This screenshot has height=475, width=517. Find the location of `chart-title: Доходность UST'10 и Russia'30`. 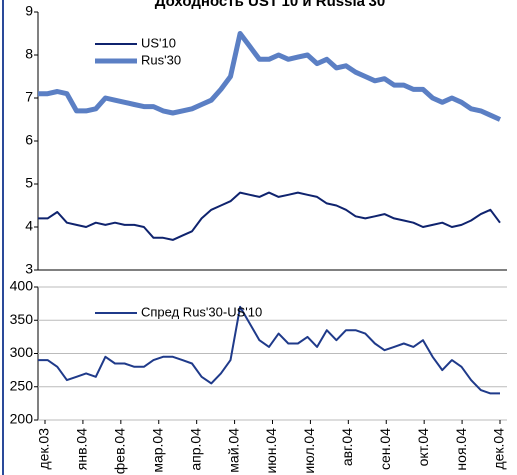

chart-title: Доходность UST'10 и Russia'30 is located at coordinates (270, 5).